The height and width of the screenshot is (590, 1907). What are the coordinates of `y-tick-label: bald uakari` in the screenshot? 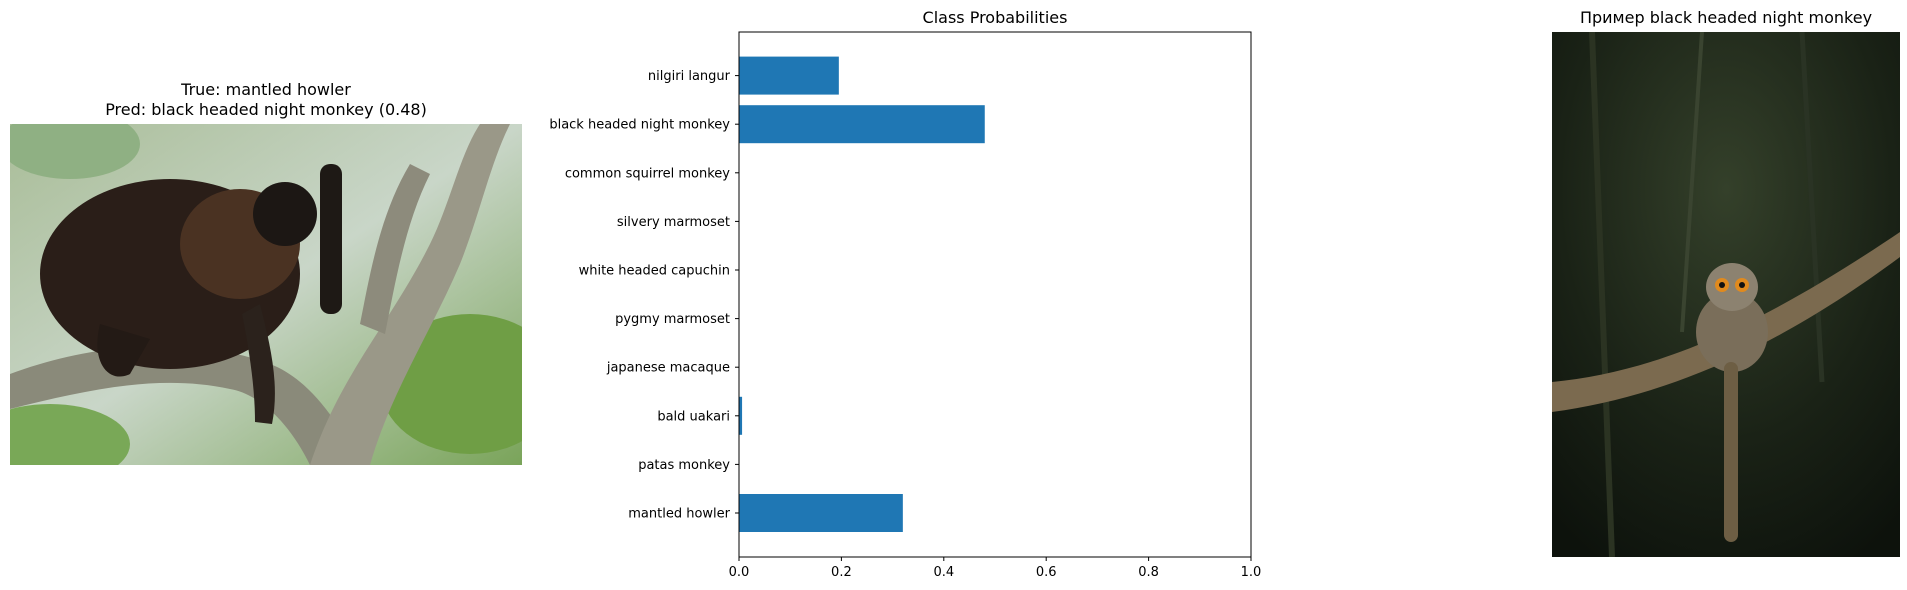 It's located at (693, 416).